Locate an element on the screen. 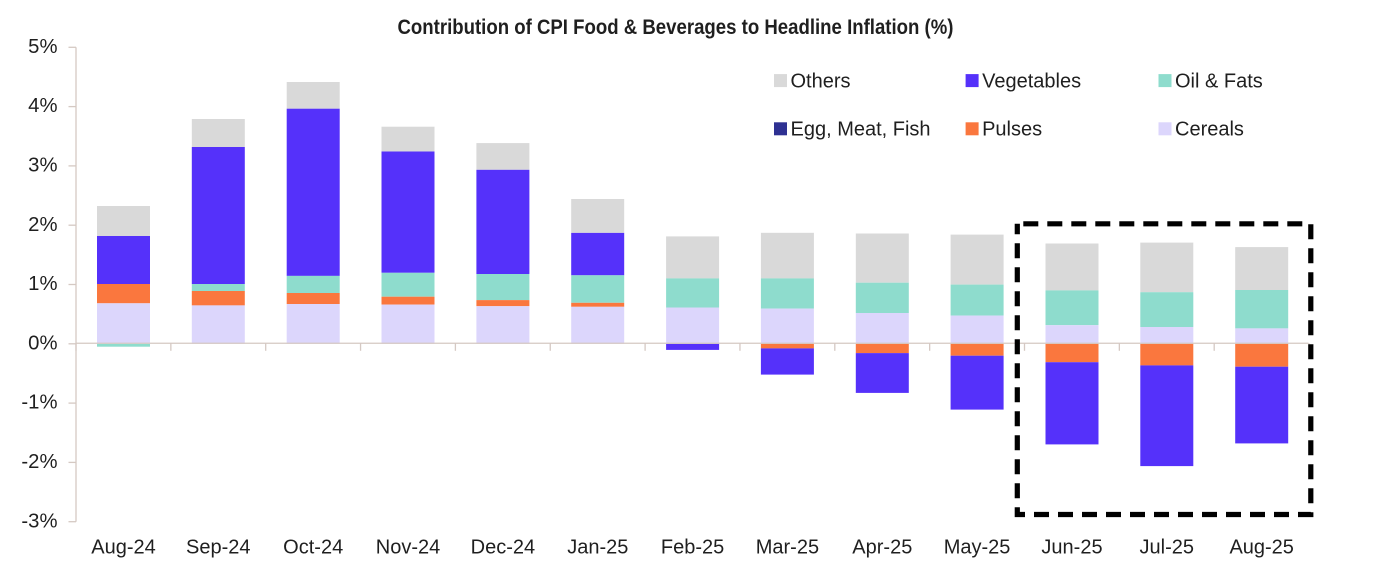  svg-text: Nov-24 is located at coordinates (408, 547).